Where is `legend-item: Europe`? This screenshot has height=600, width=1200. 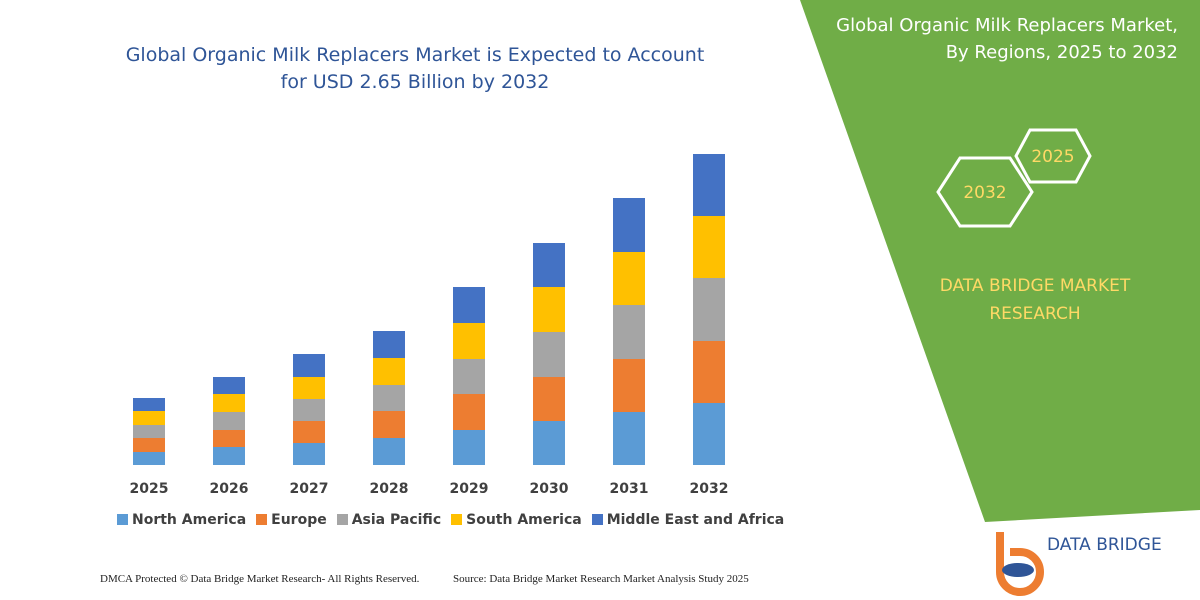 legend-item: Europe is located at coordinates (291, 520).